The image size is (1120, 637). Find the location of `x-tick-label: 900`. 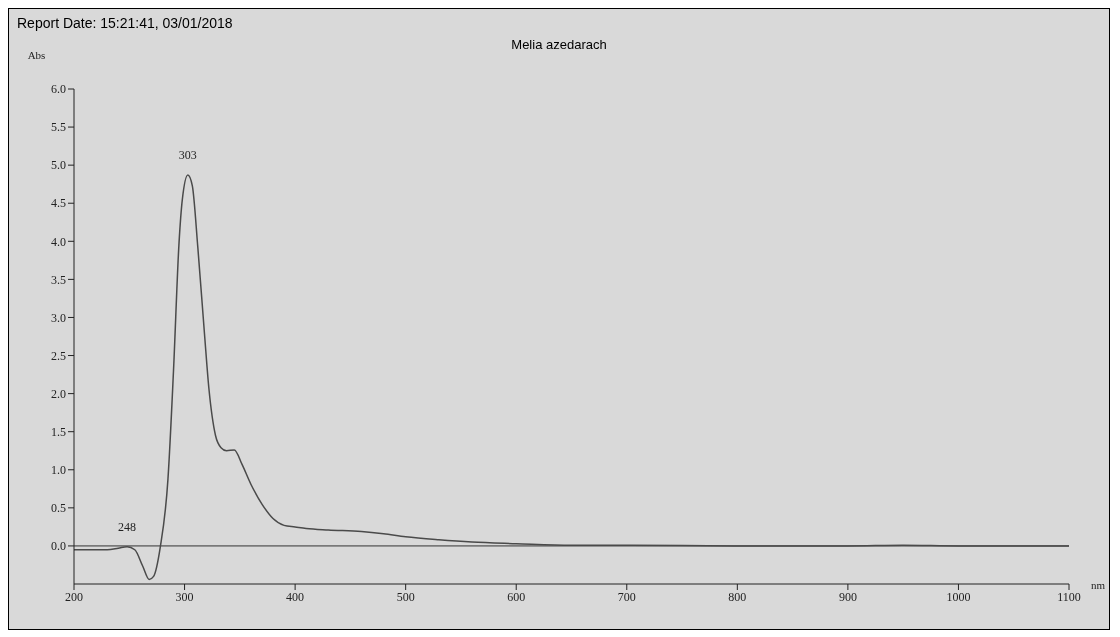

x-tick-label: 900 is located at coordinates (847, 596).